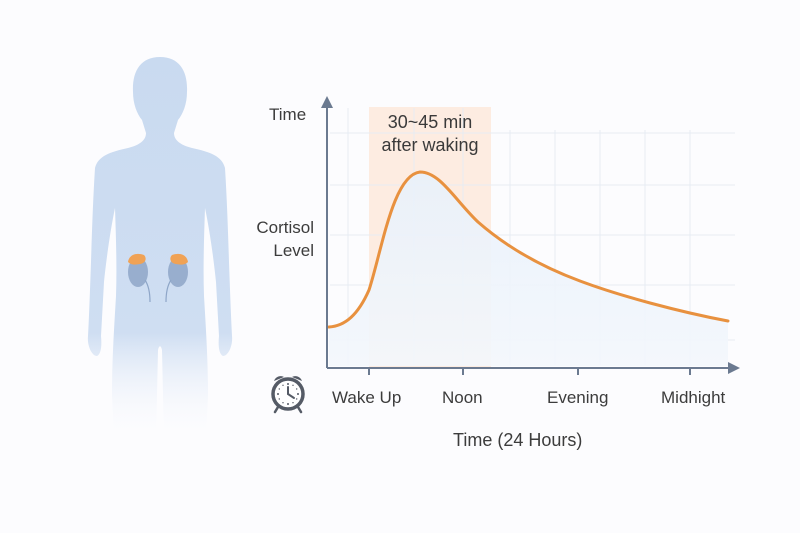 Image resolution: width=800 pixels, height=533 pixels. What do you see at coordinates (327, 102) in the screenshot?
I see `y-axis-arrow-icon` at bounding box center [327, 102].